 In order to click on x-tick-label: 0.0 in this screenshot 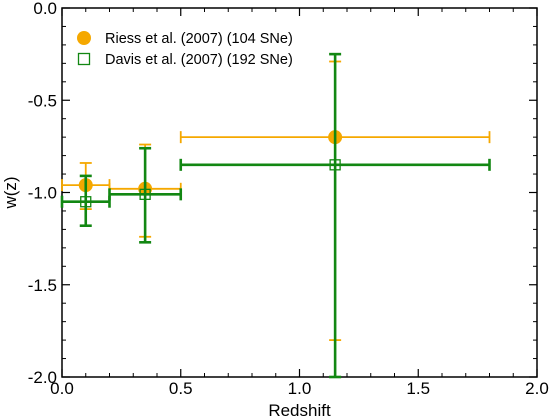, I will do `click(62, 388)`.